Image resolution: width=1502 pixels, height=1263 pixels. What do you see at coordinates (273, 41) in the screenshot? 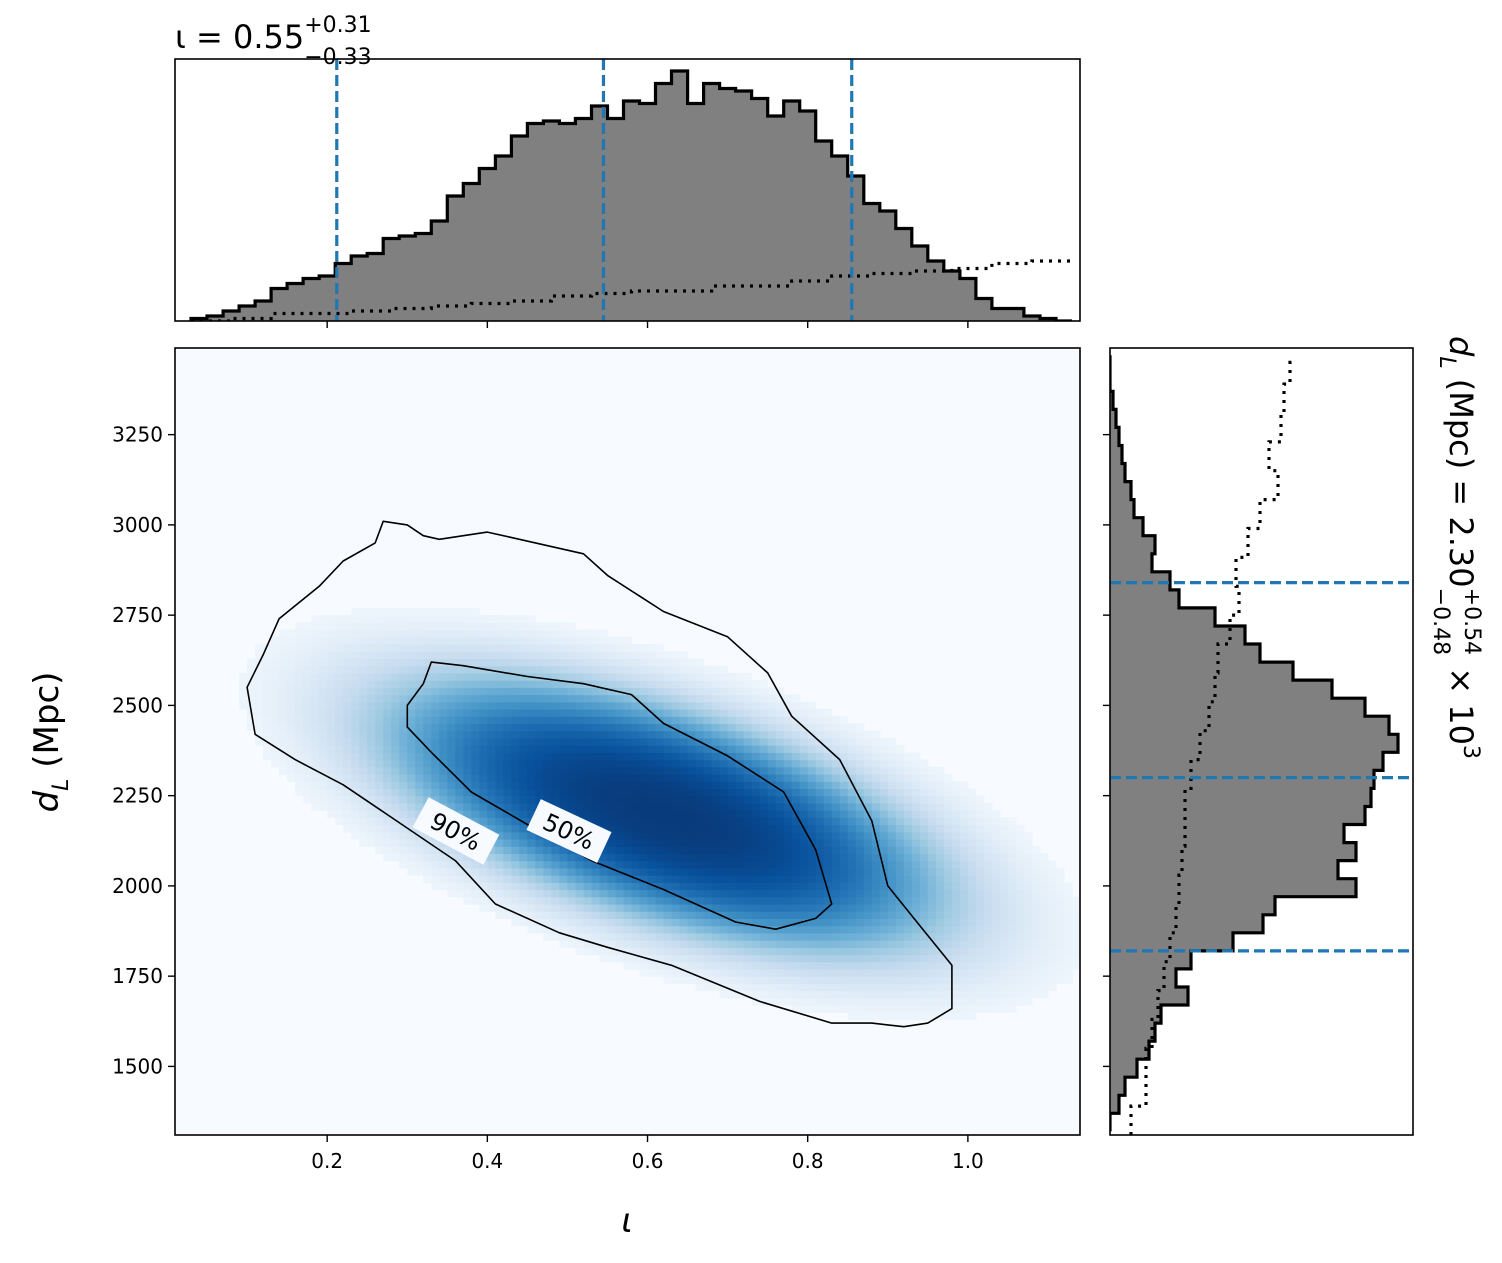
I see `iota-summary-title: ι = 0.55+0.31 −0.33` at bounding box center [273, 41].